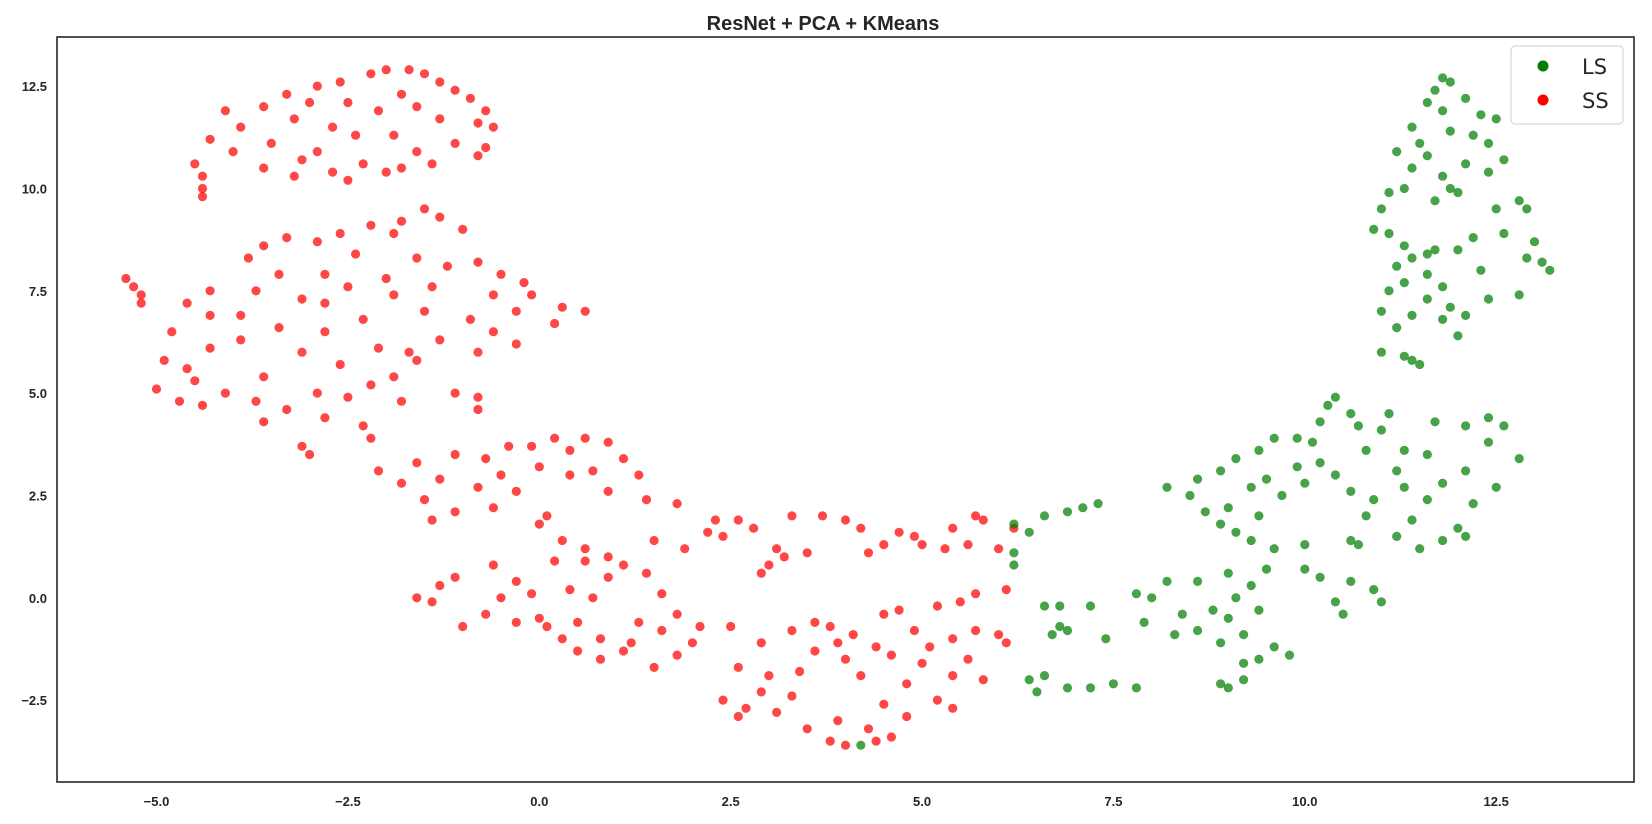  Describe the element at coordinates (1543, 66) in the screenshot. I see `legend-marker-ls` at that location.